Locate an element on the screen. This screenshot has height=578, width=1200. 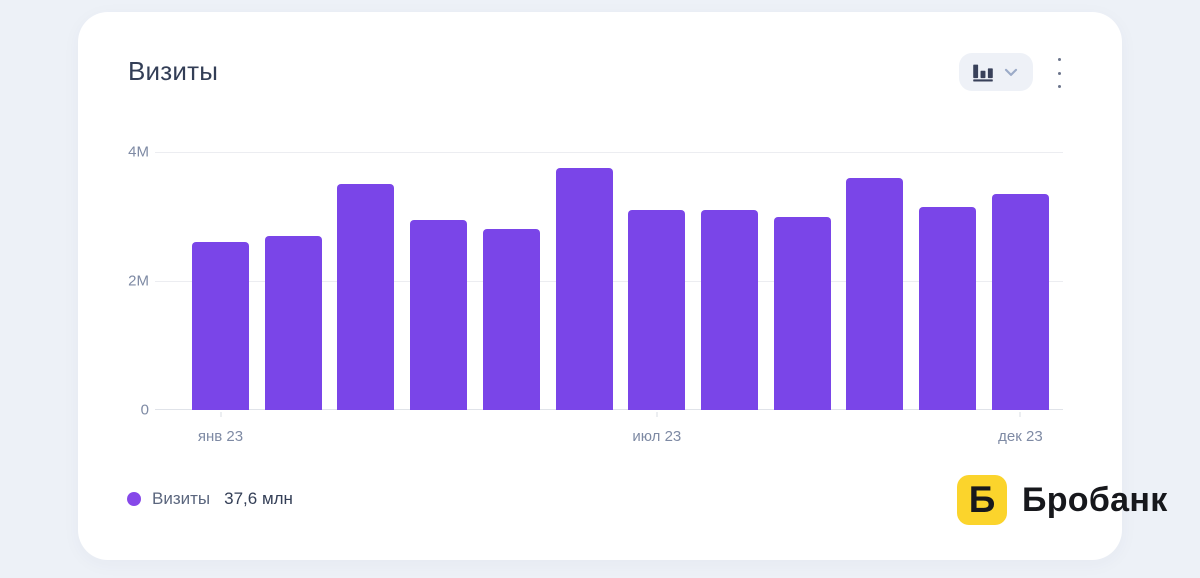
legend-item-visits: Визиты 37,6 млн is located at coordinates (210, 499).